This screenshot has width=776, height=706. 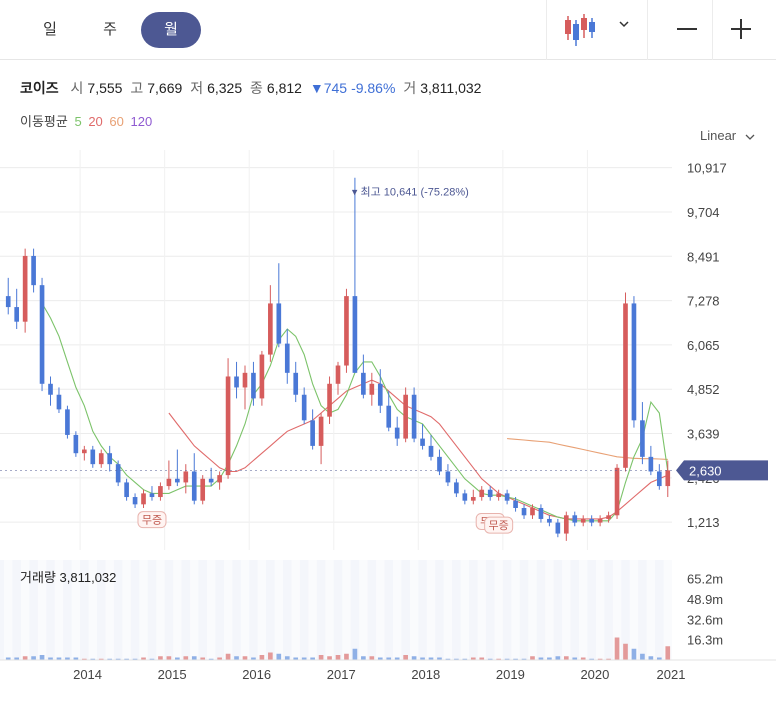 I want to click on tab-daily: 일, so click(x=50, y=29).